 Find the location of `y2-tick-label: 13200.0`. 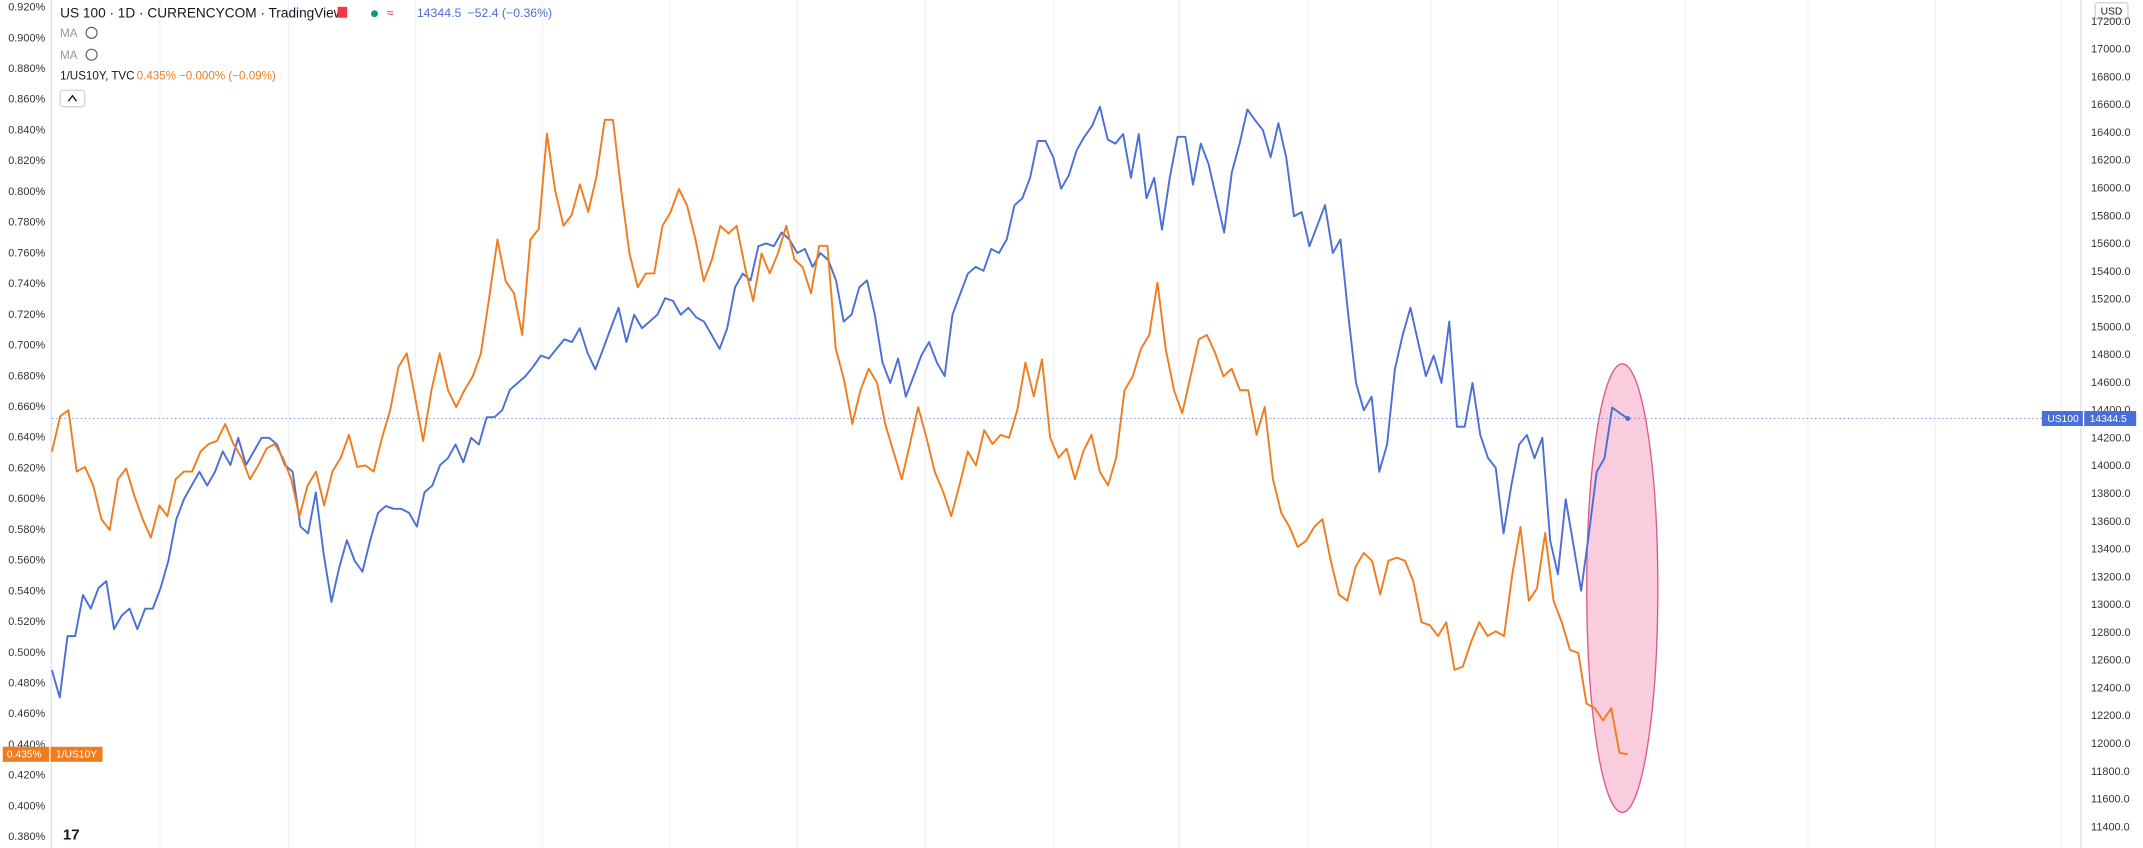

y2-tick-label: 13200.0 is located at coordinates (2110, 577).